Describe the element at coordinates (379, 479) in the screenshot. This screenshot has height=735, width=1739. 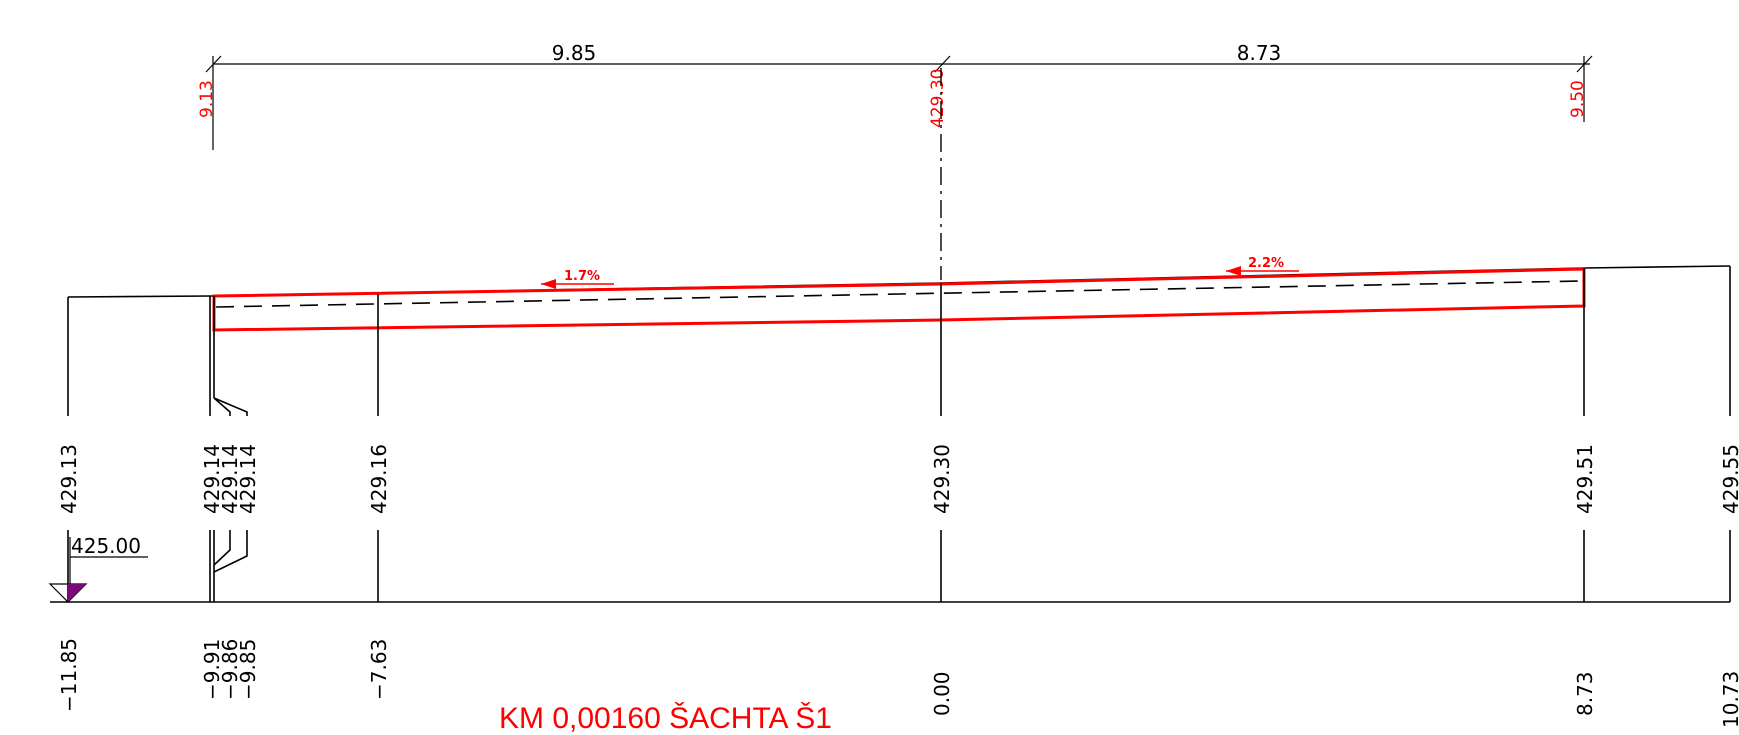
I see `station-elevation-label: 429.16` at that location.